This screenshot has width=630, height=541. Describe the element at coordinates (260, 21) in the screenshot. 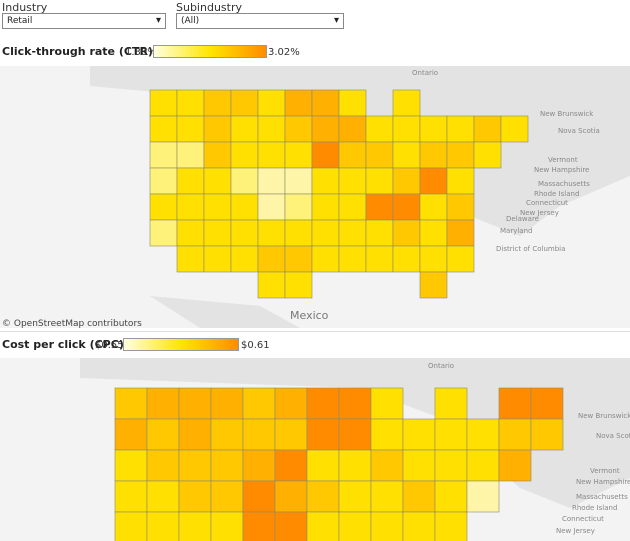

I see `dropdown: (All)` at that location.